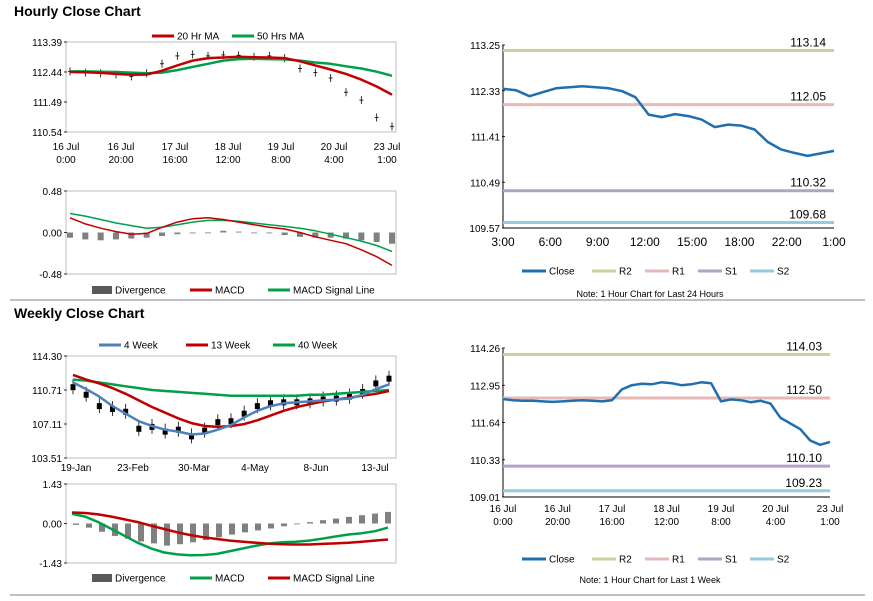 The image size is (873, 601). What do you see at coordinates (174, 160) in the screenshot?
I see `hourly-price-xtick: 16:00` at bounding box center [174, 160].